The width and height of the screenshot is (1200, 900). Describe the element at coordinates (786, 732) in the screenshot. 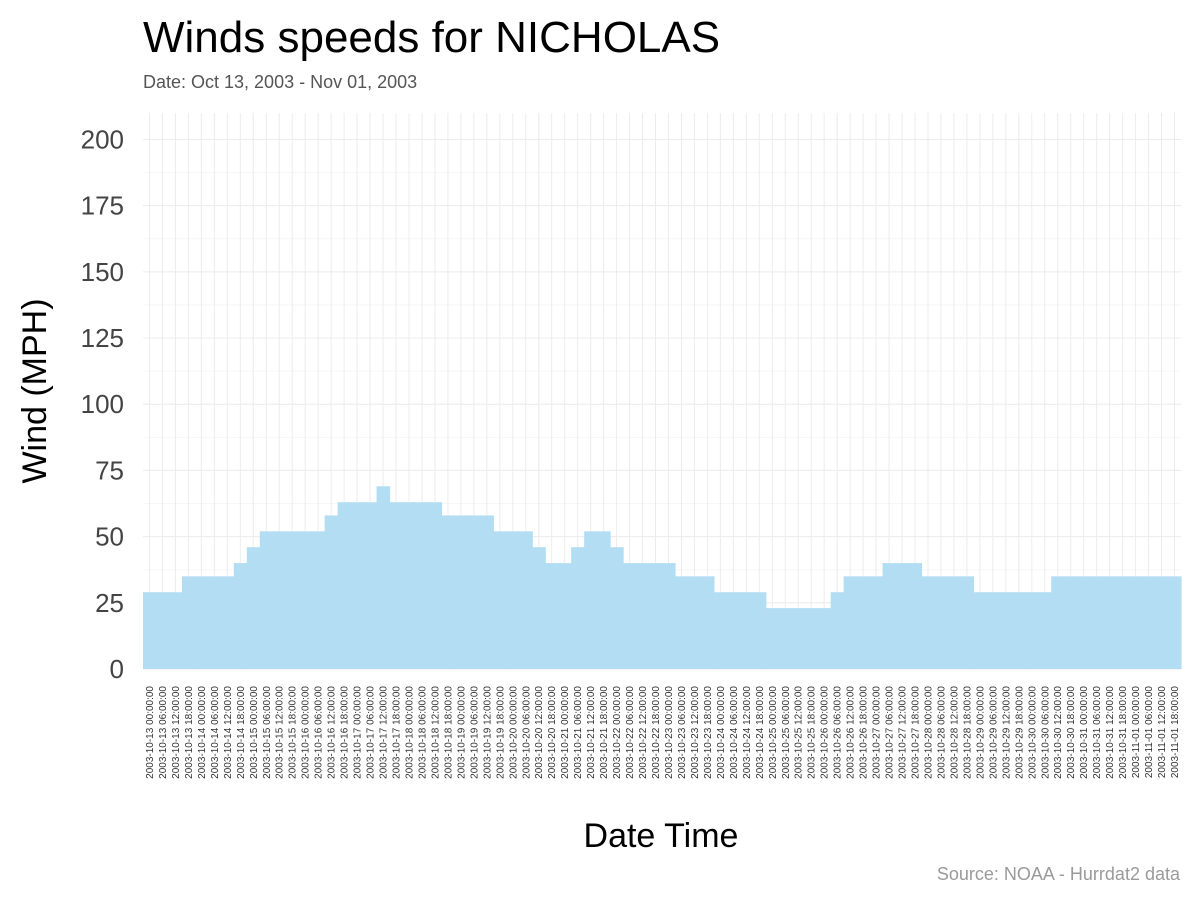

I see `x-tick-label: 2003-10-25 06:00:00` at that location.